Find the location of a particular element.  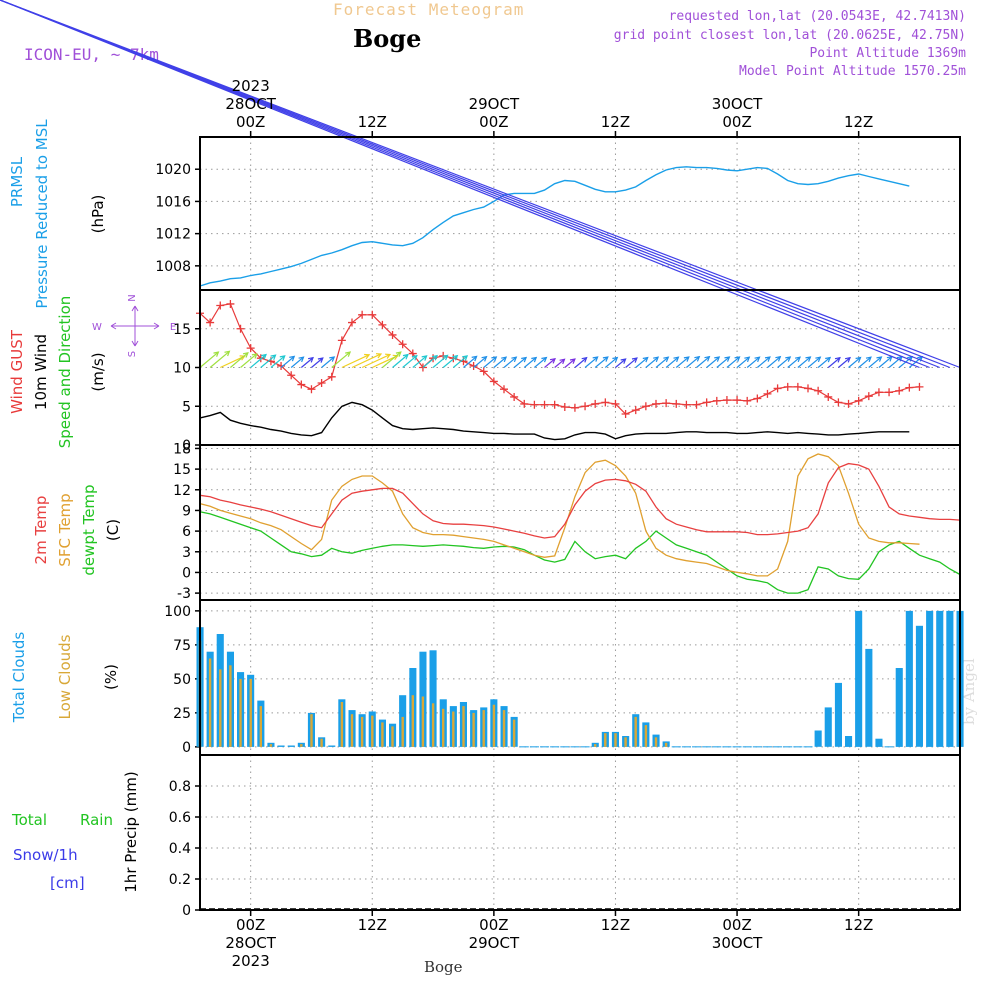

wind-speed-line is located at coordinates (554, 421).